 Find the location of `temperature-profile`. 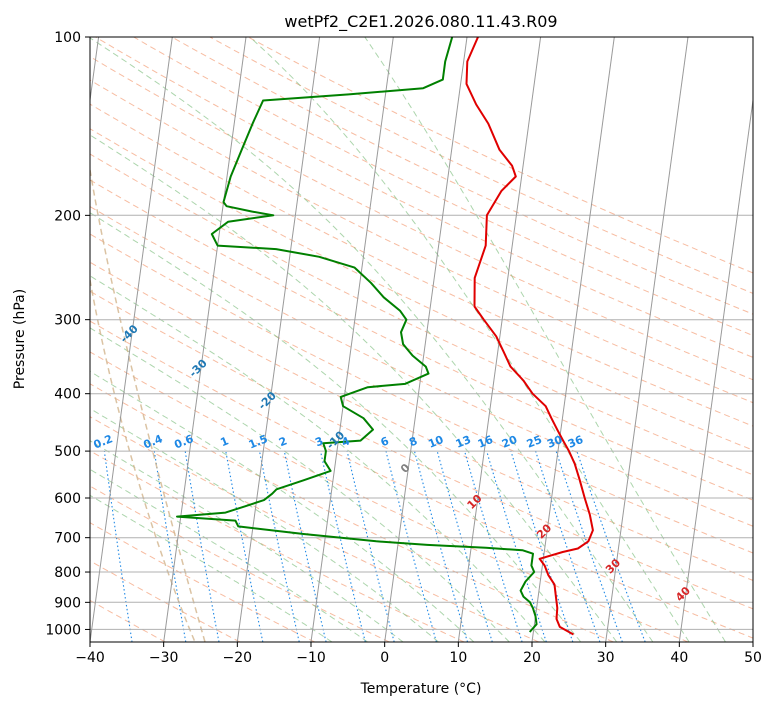

temperature-profile is located at coordinates (529, 336).